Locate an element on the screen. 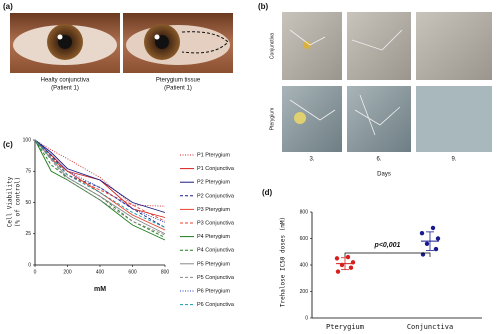  y-tick-label: 400 is located at coordinates (304, 265).